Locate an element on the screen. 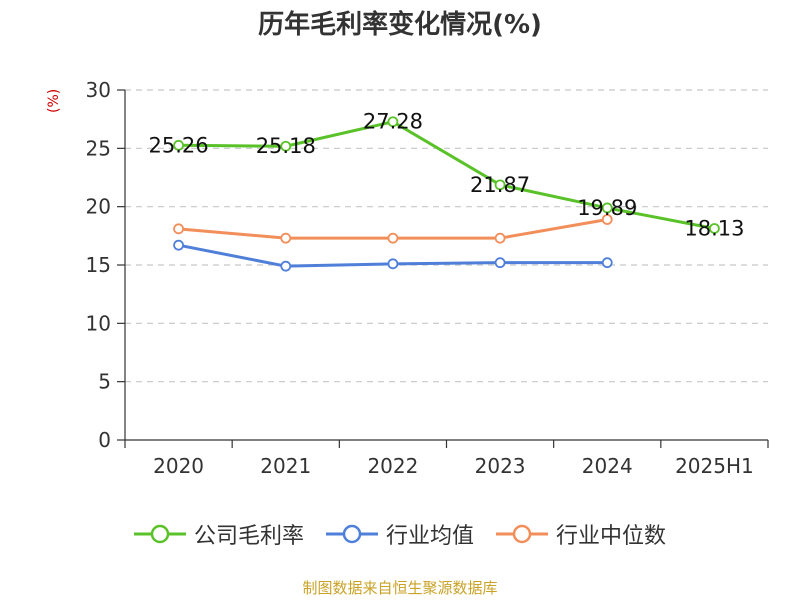  data-source-note: 制图数据来自恒生聚源数据库 is located at coordinates (400, 588).